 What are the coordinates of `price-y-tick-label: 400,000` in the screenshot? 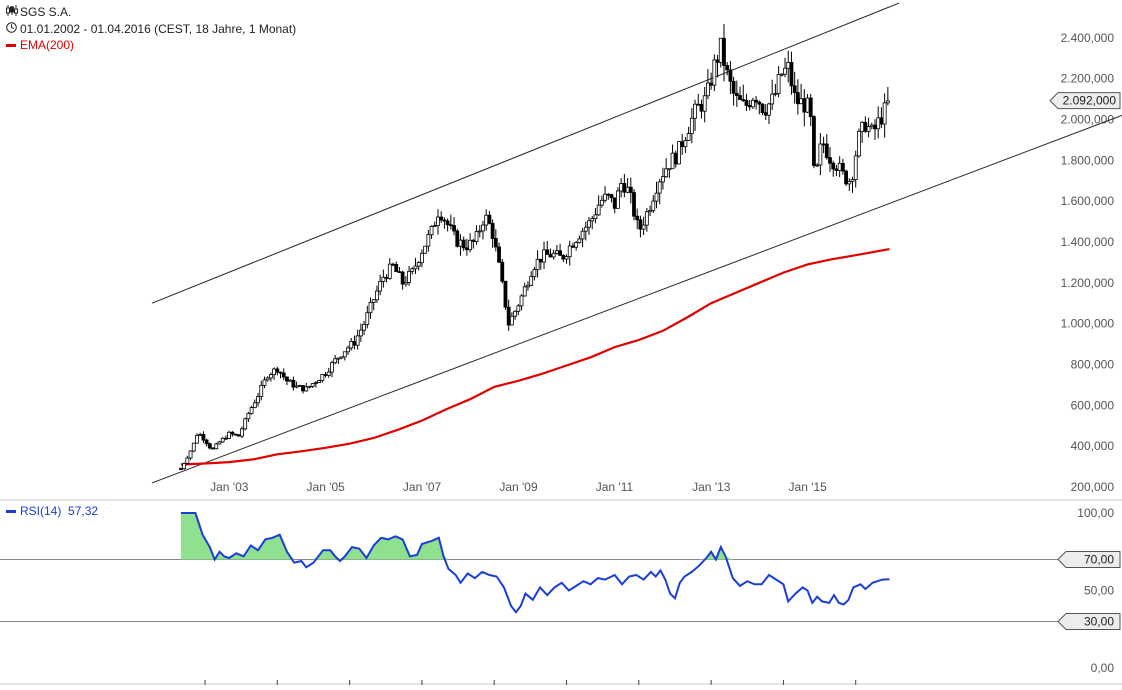 It's located at (1093, 446).